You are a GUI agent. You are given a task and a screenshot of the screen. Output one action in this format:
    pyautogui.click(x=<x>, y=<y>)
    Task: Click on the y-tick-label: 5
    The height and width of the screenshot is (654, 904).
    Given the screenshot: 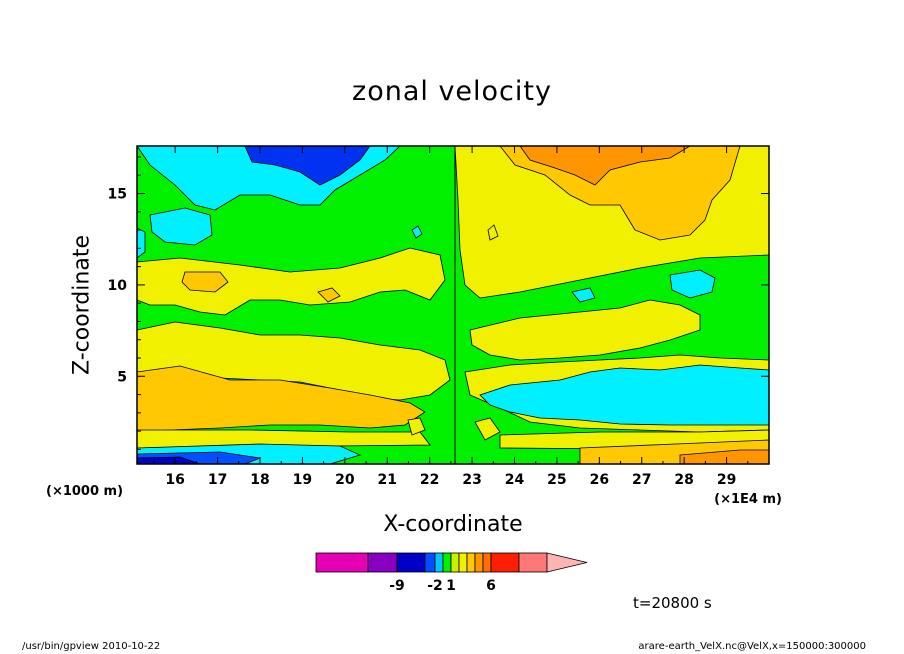 What is the action you would take?
    pyautogui.click(x=122, y=377)
    